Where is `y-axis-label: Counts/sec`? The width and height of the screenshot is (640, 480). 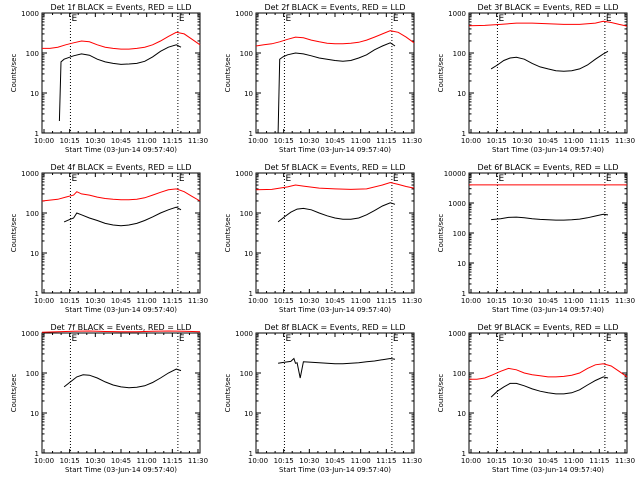
y-axis-label: Counts/sec is located at coordinates (441, 393).